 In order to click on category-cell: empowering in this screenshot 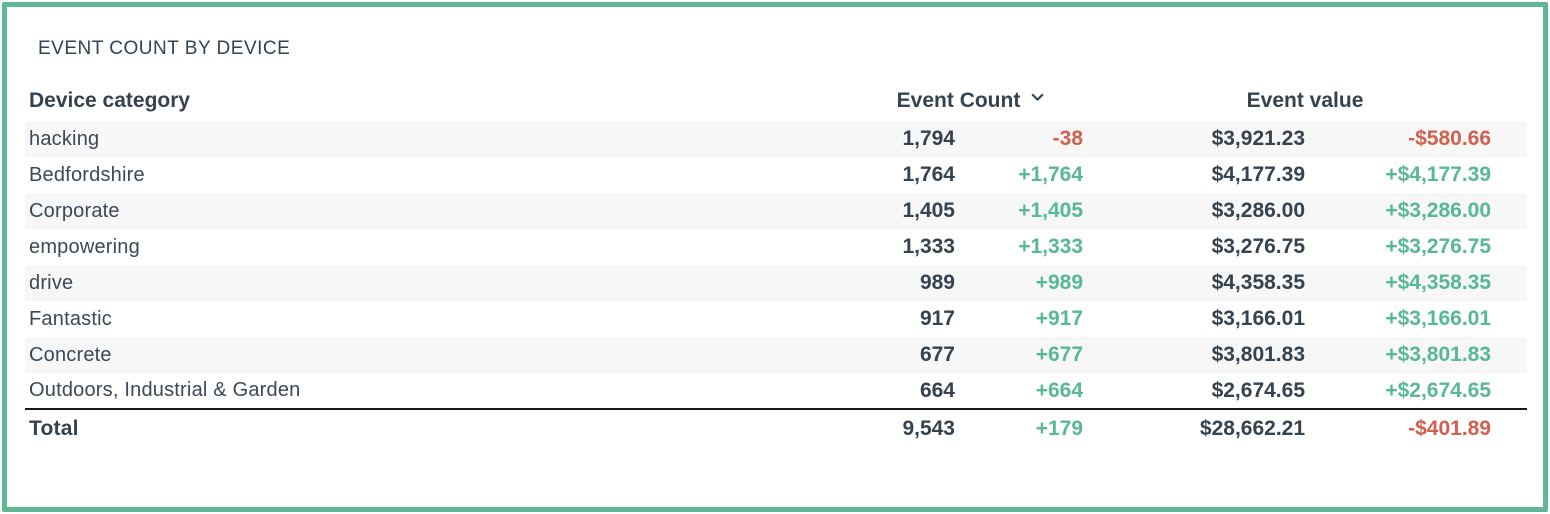, I will do `click(84, 246)`.